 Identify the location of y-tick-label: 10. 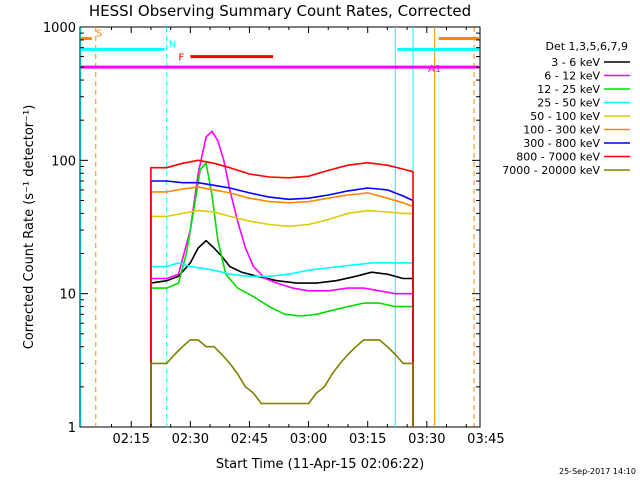
(67, 295).